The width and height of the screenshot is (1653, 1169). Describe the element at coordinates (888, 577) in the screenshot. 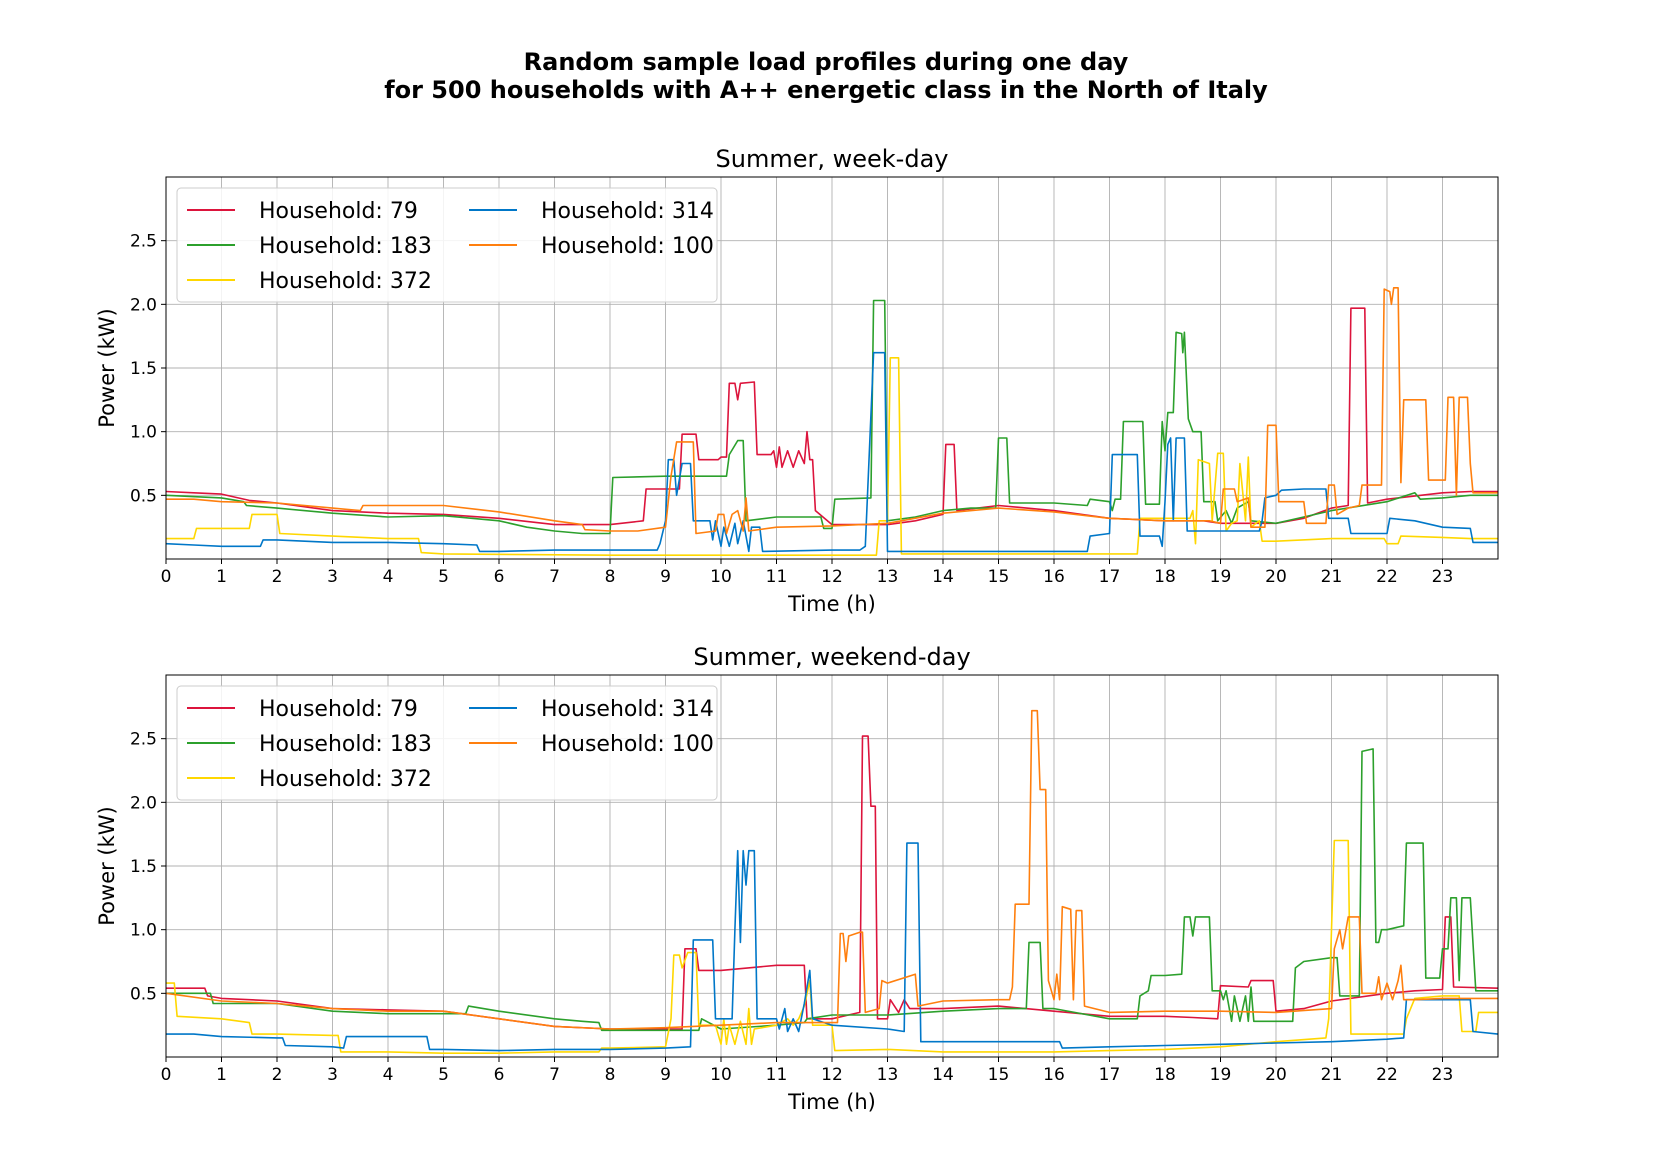

I see `chart-weekday-xtick-label: 13` at that location.